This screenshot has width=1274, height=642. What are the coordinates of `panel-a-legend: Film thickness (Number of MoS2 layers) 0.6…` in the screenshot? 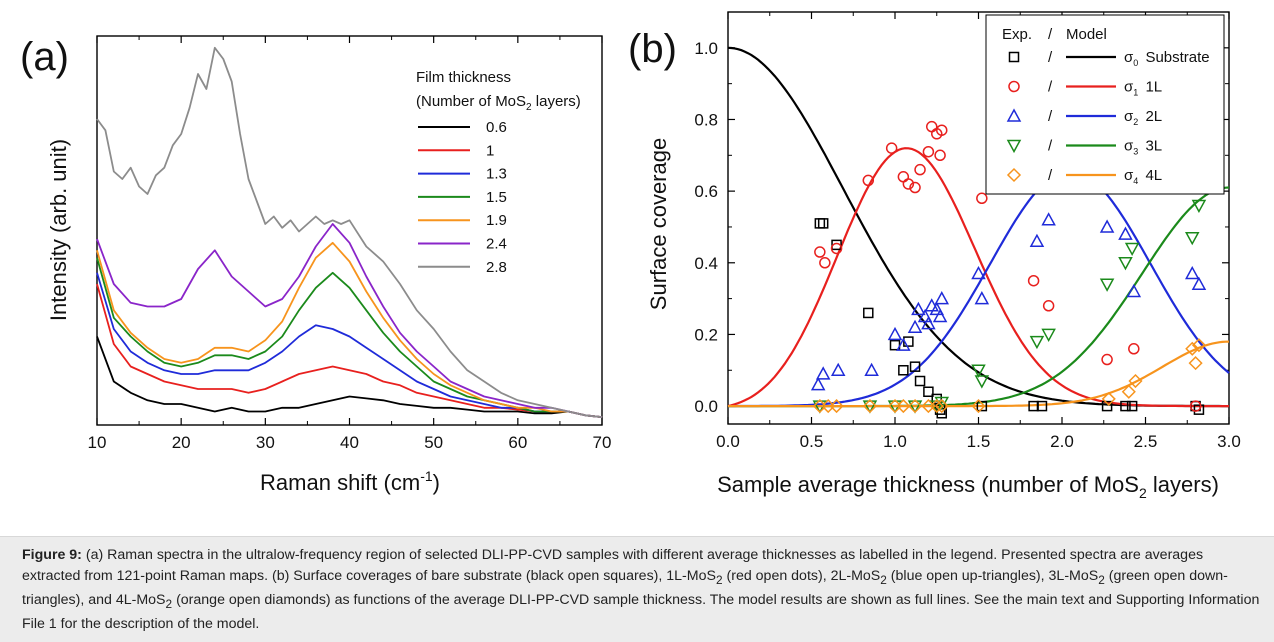 It's located at (498, 172).